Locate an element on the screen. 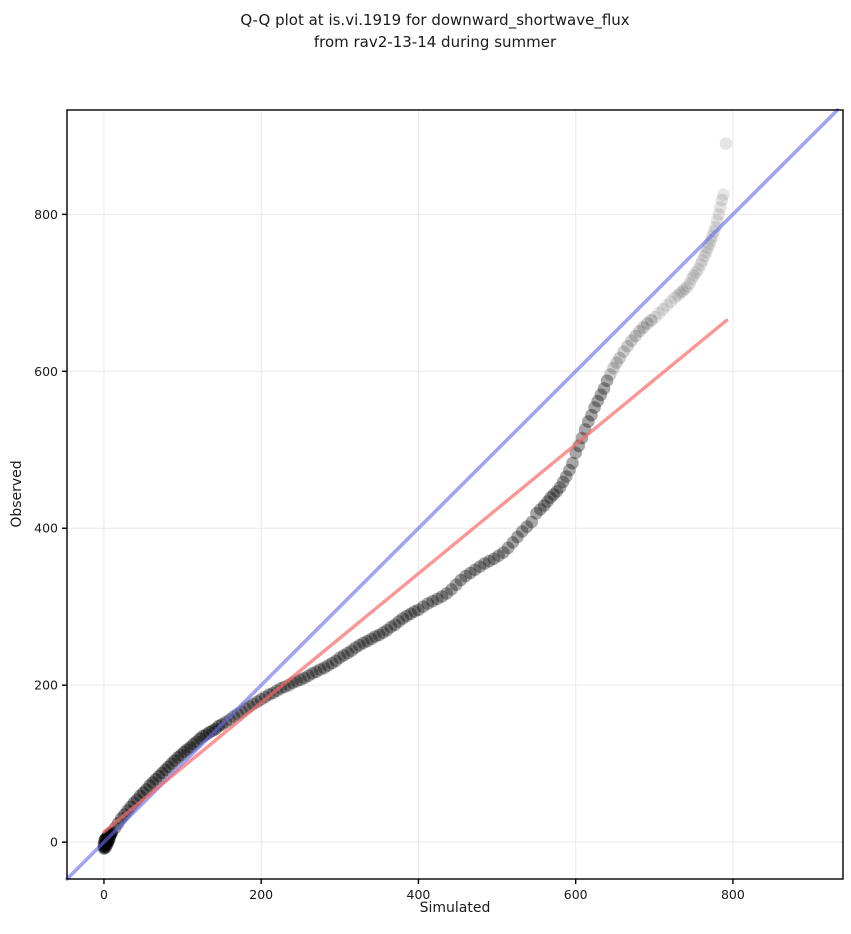  chart-title-line2: from rav2-13-14 during summer is located at coordinates (435, 42).